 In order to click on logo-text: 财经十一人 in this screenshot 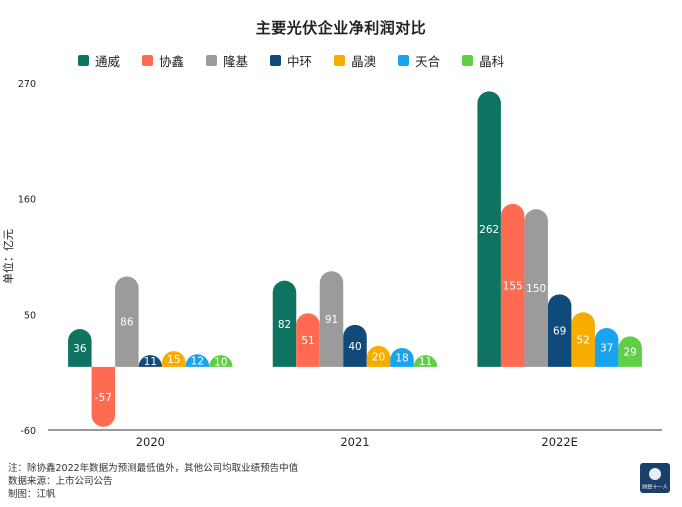, I will do `click(655, 487)`.